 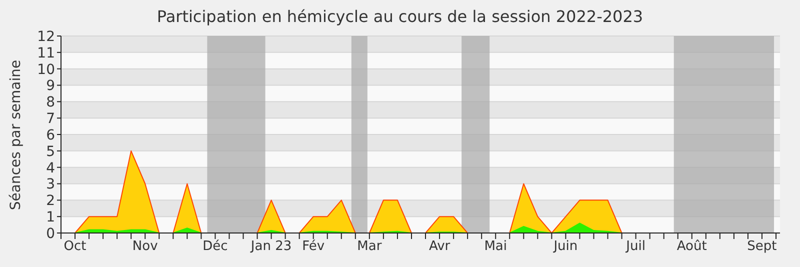 What do you see at coordinates (313, 246) in the screenshot?
I see `x-tick-label: Fév` at bounding box center [313, 246].